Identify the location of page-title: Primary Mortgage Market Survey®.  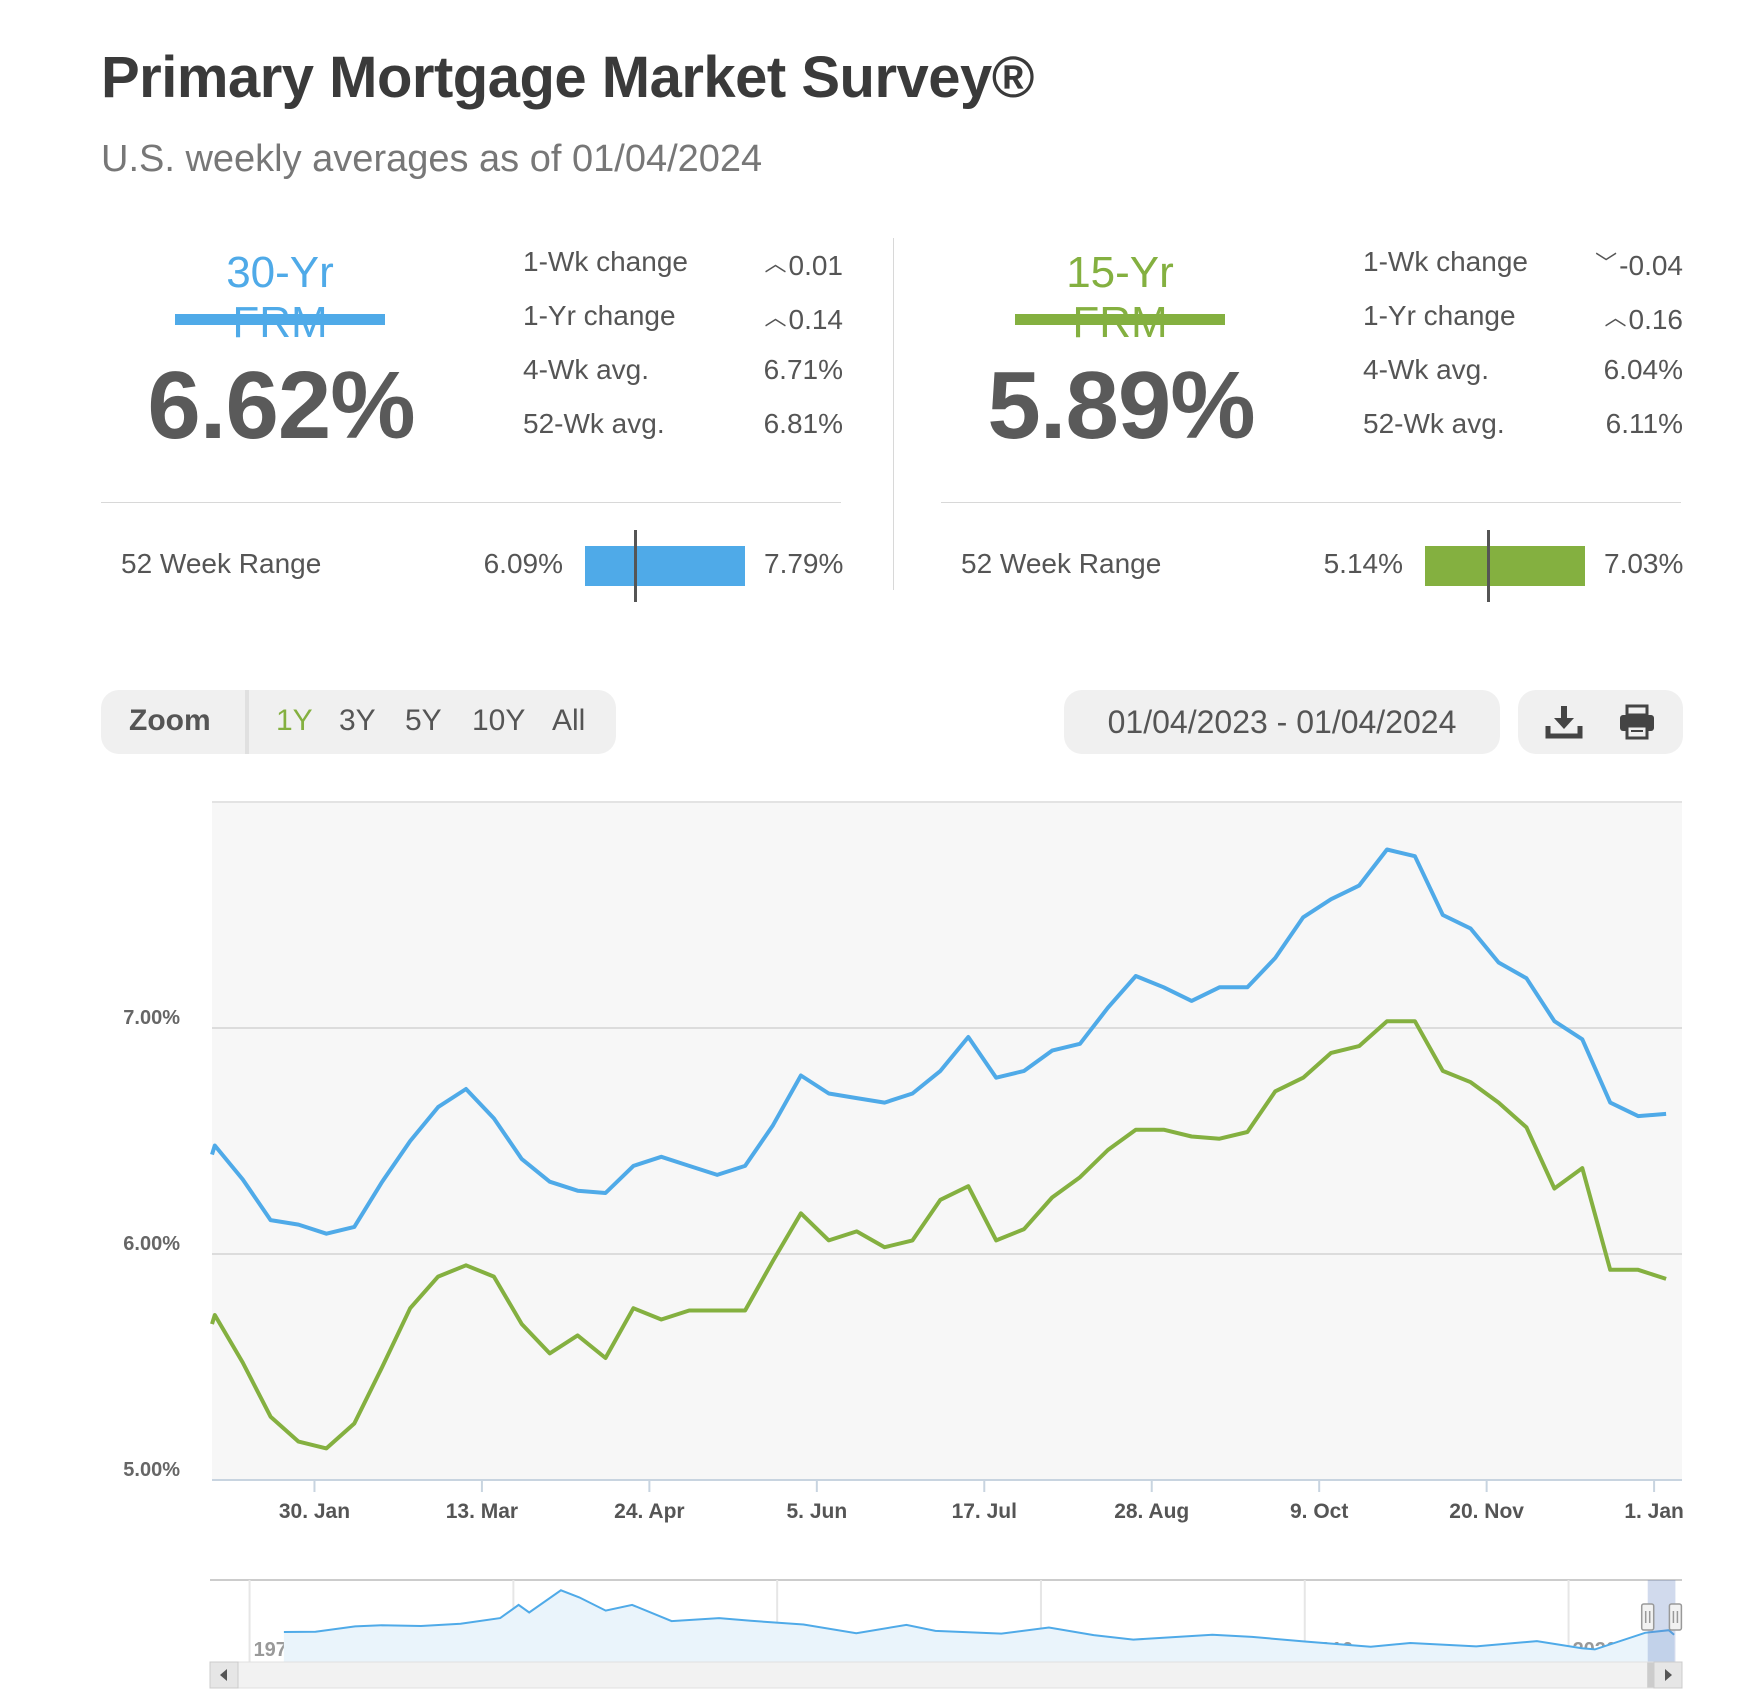
(568, 77).